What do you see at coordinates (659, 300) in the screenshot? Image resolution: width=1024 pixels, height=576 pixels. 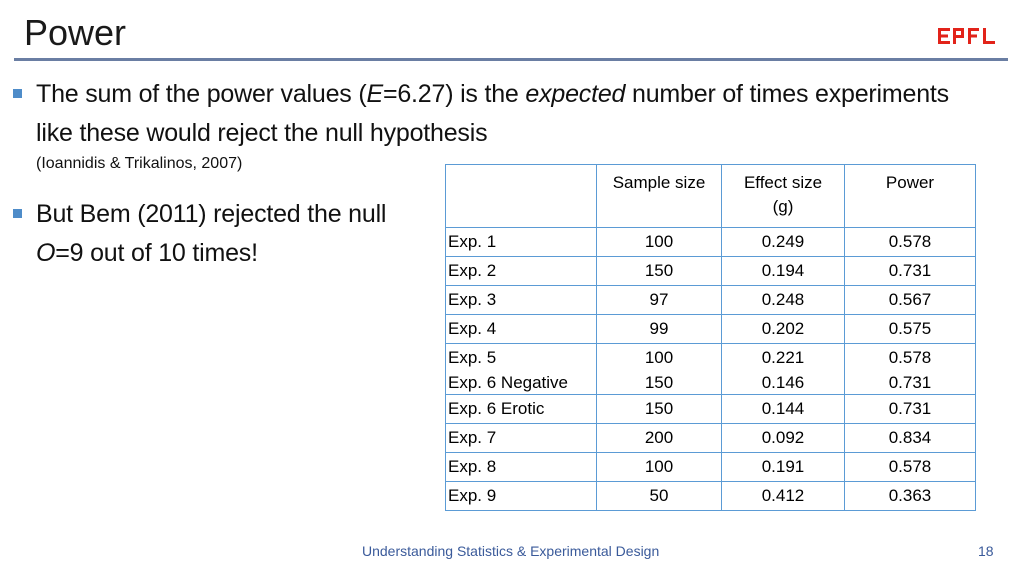 I see `cell-sample-size: 97` at bounding box center [659, 300].